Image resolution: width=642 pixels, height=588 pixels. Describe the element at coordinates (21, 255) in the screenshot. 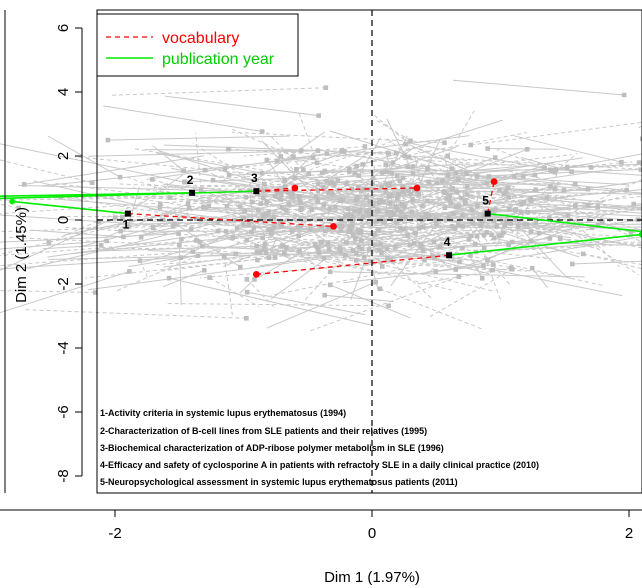

I see `y-axis-title: Dim 2 (1.45%)` at that location.